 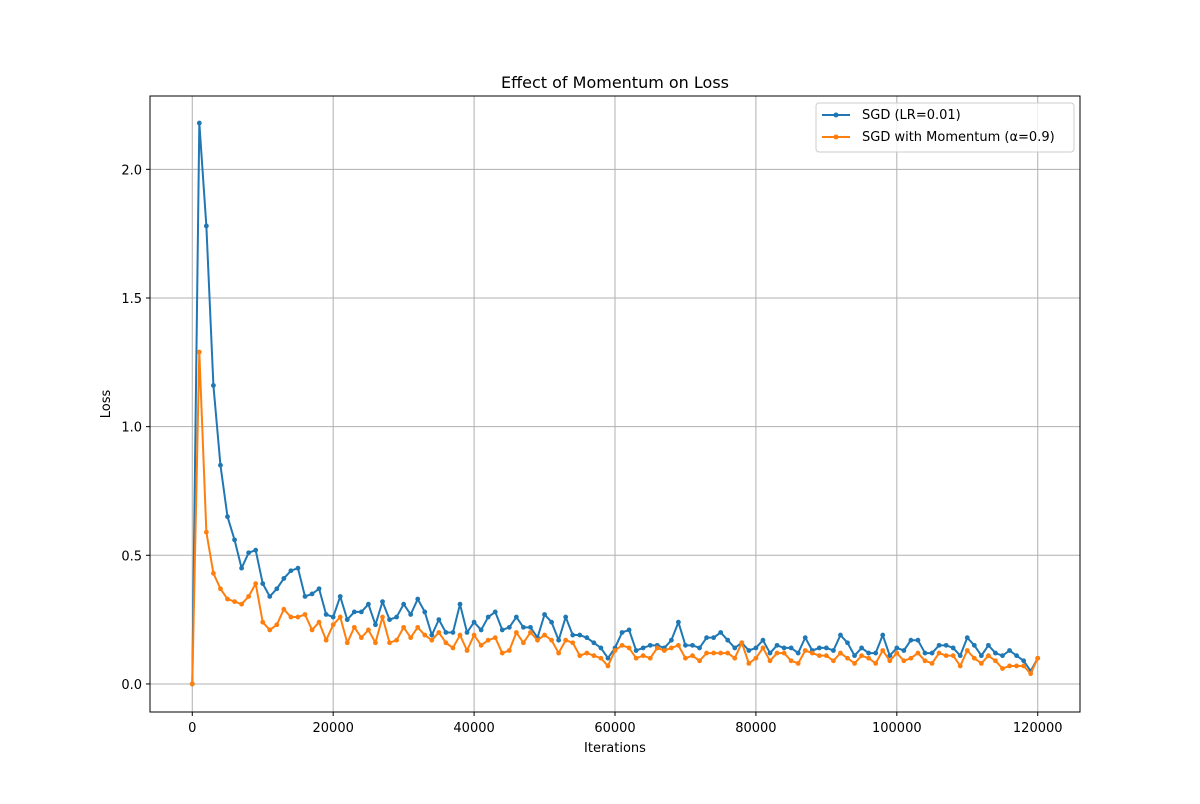 I want to click on legend-box, so click(x=945, y=127).